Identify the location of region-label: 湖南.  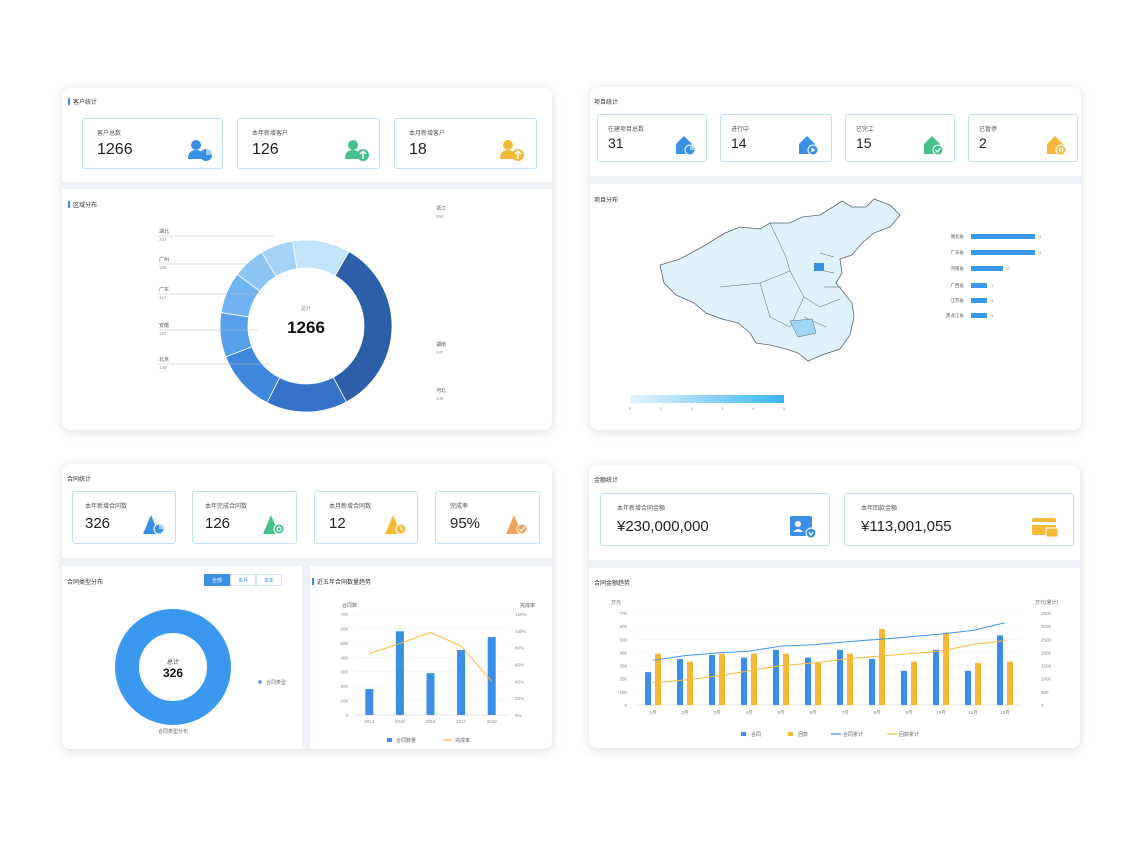
(441, 344).